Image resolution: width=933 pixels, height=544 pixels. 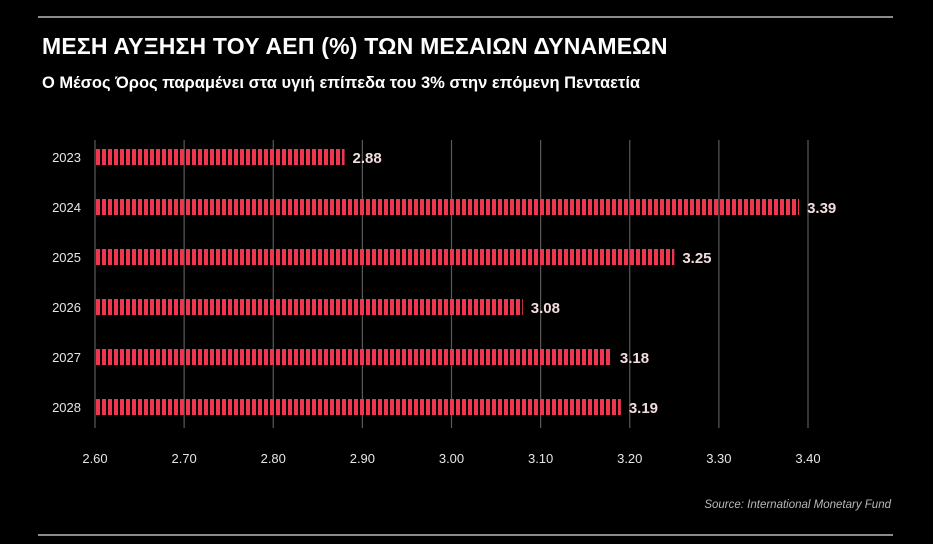 I want to click on x-tick-label: 2.60, so click(x=94, y=458).